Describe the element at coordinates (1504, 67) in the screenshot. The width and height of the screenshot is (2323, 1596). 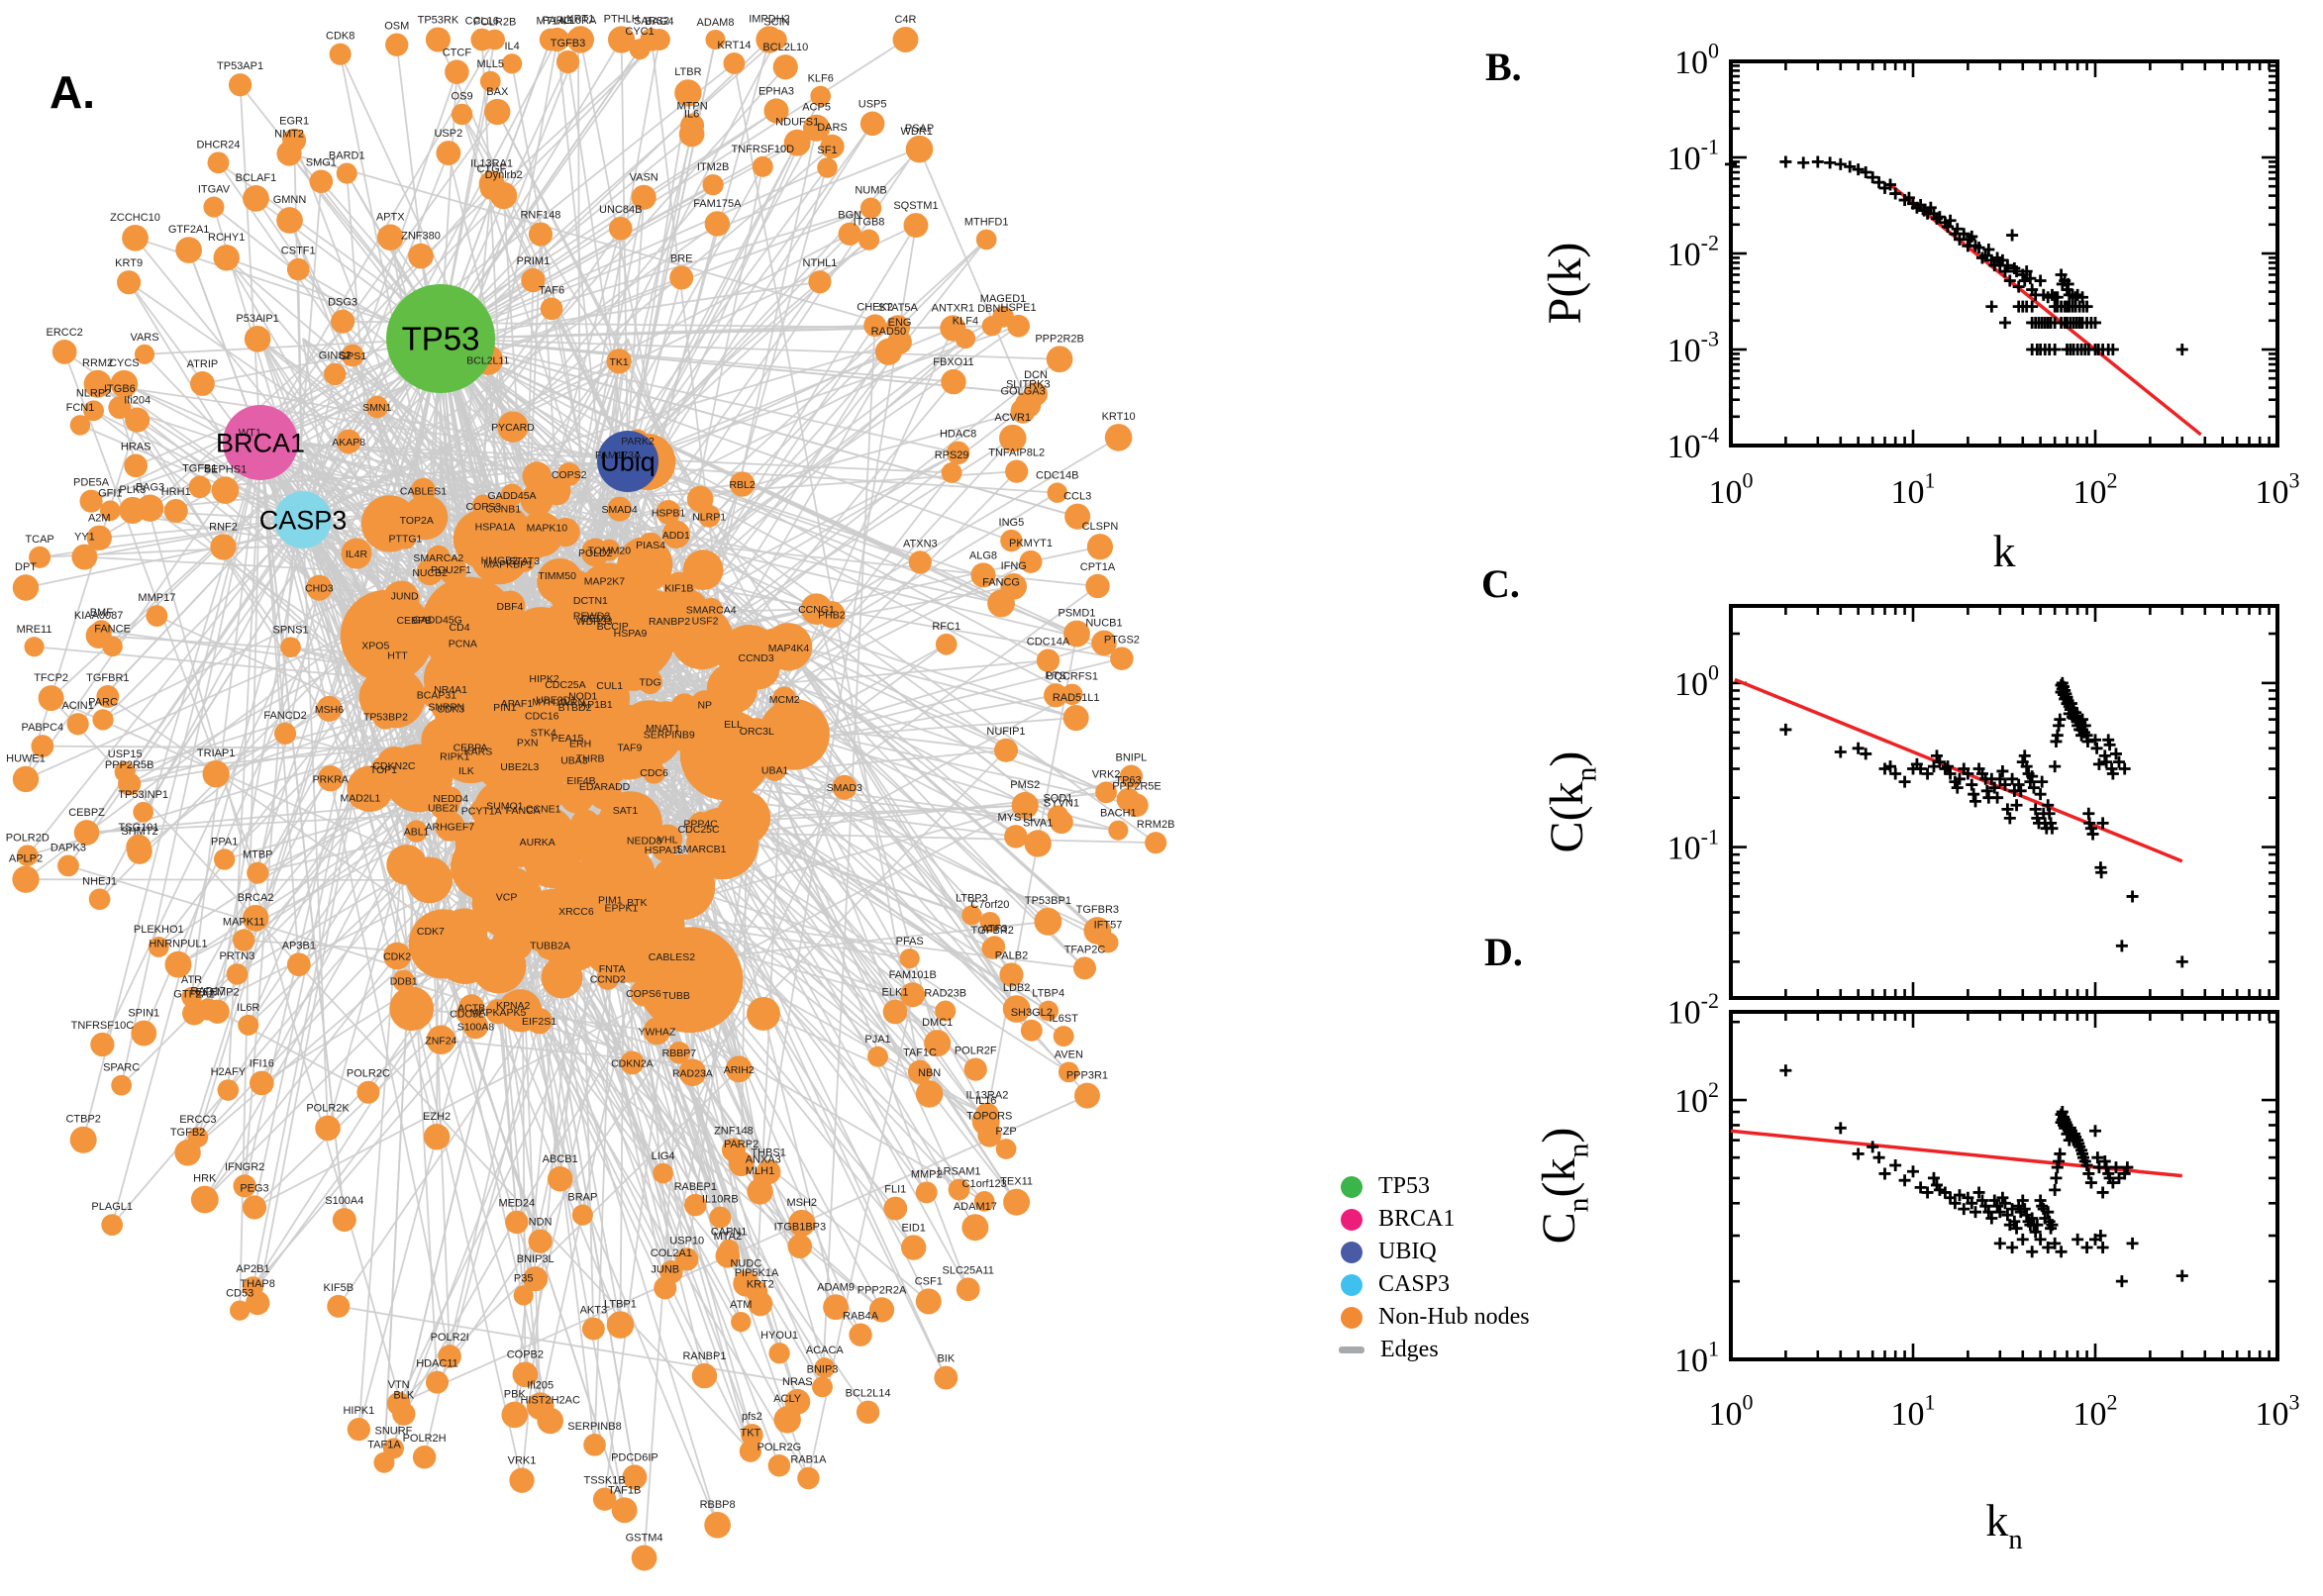
I see `panel-b-label: B.` at that location.